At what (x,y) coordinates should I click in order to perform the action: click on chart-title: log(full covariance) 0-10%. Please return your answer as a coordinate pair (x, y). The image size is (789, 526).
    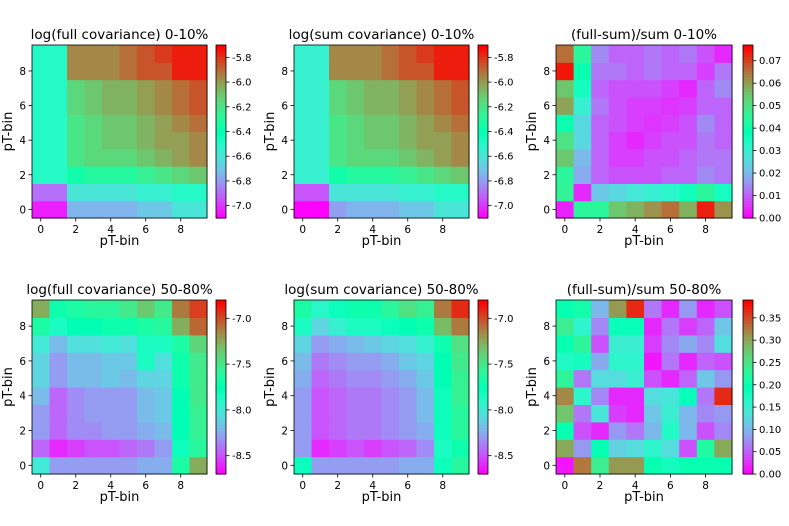
    Looking at the image, I should click on (120, 35).